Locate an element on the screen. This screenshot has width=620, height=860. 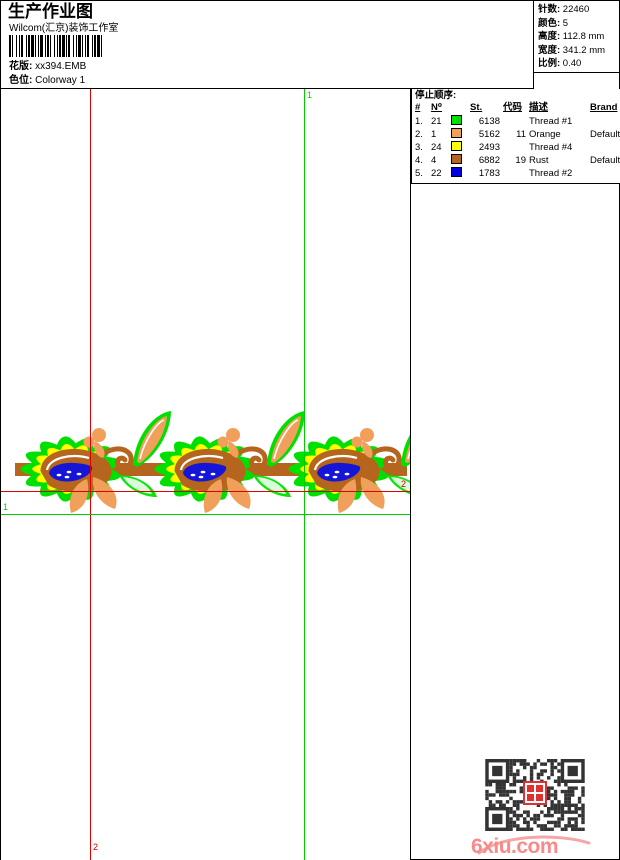
vertical-guide-red is located at coordinates (90, 474).